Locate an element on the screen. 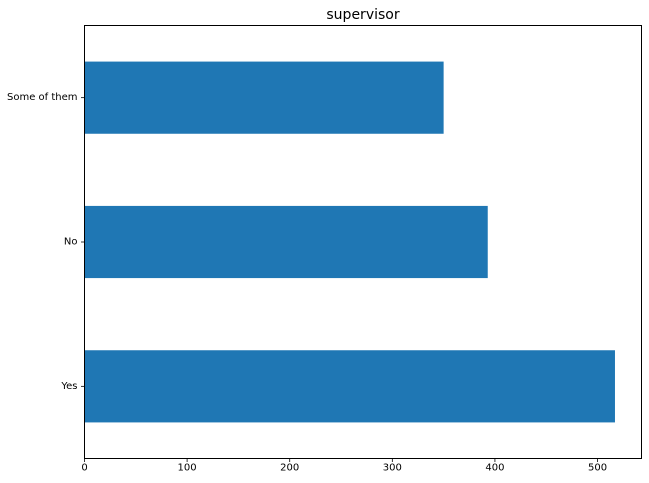 The image size is (649, 483). x-tick-label-100: 100 is located at coordinates (187, 468).